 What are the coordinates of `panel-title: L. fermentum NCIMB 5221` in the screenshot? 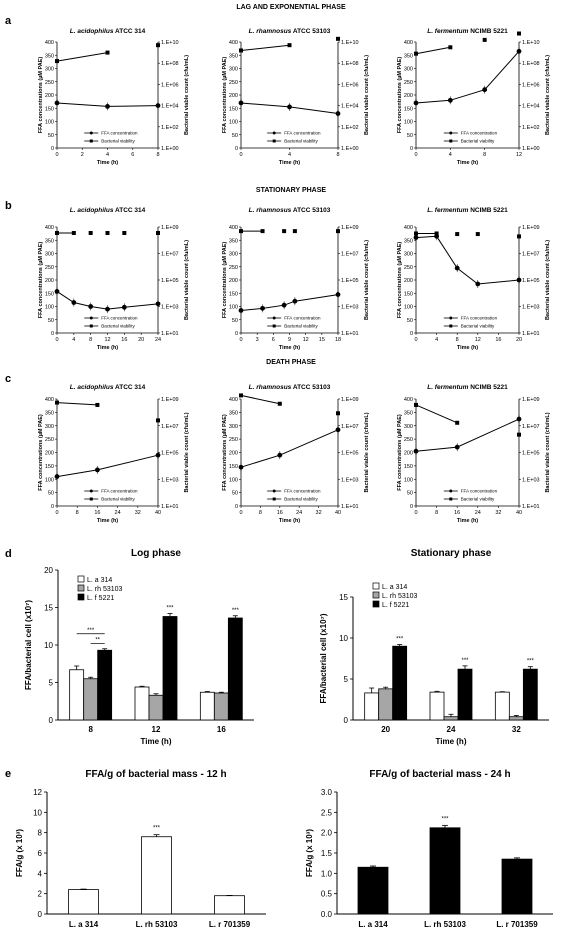 It's located at (467, 31).